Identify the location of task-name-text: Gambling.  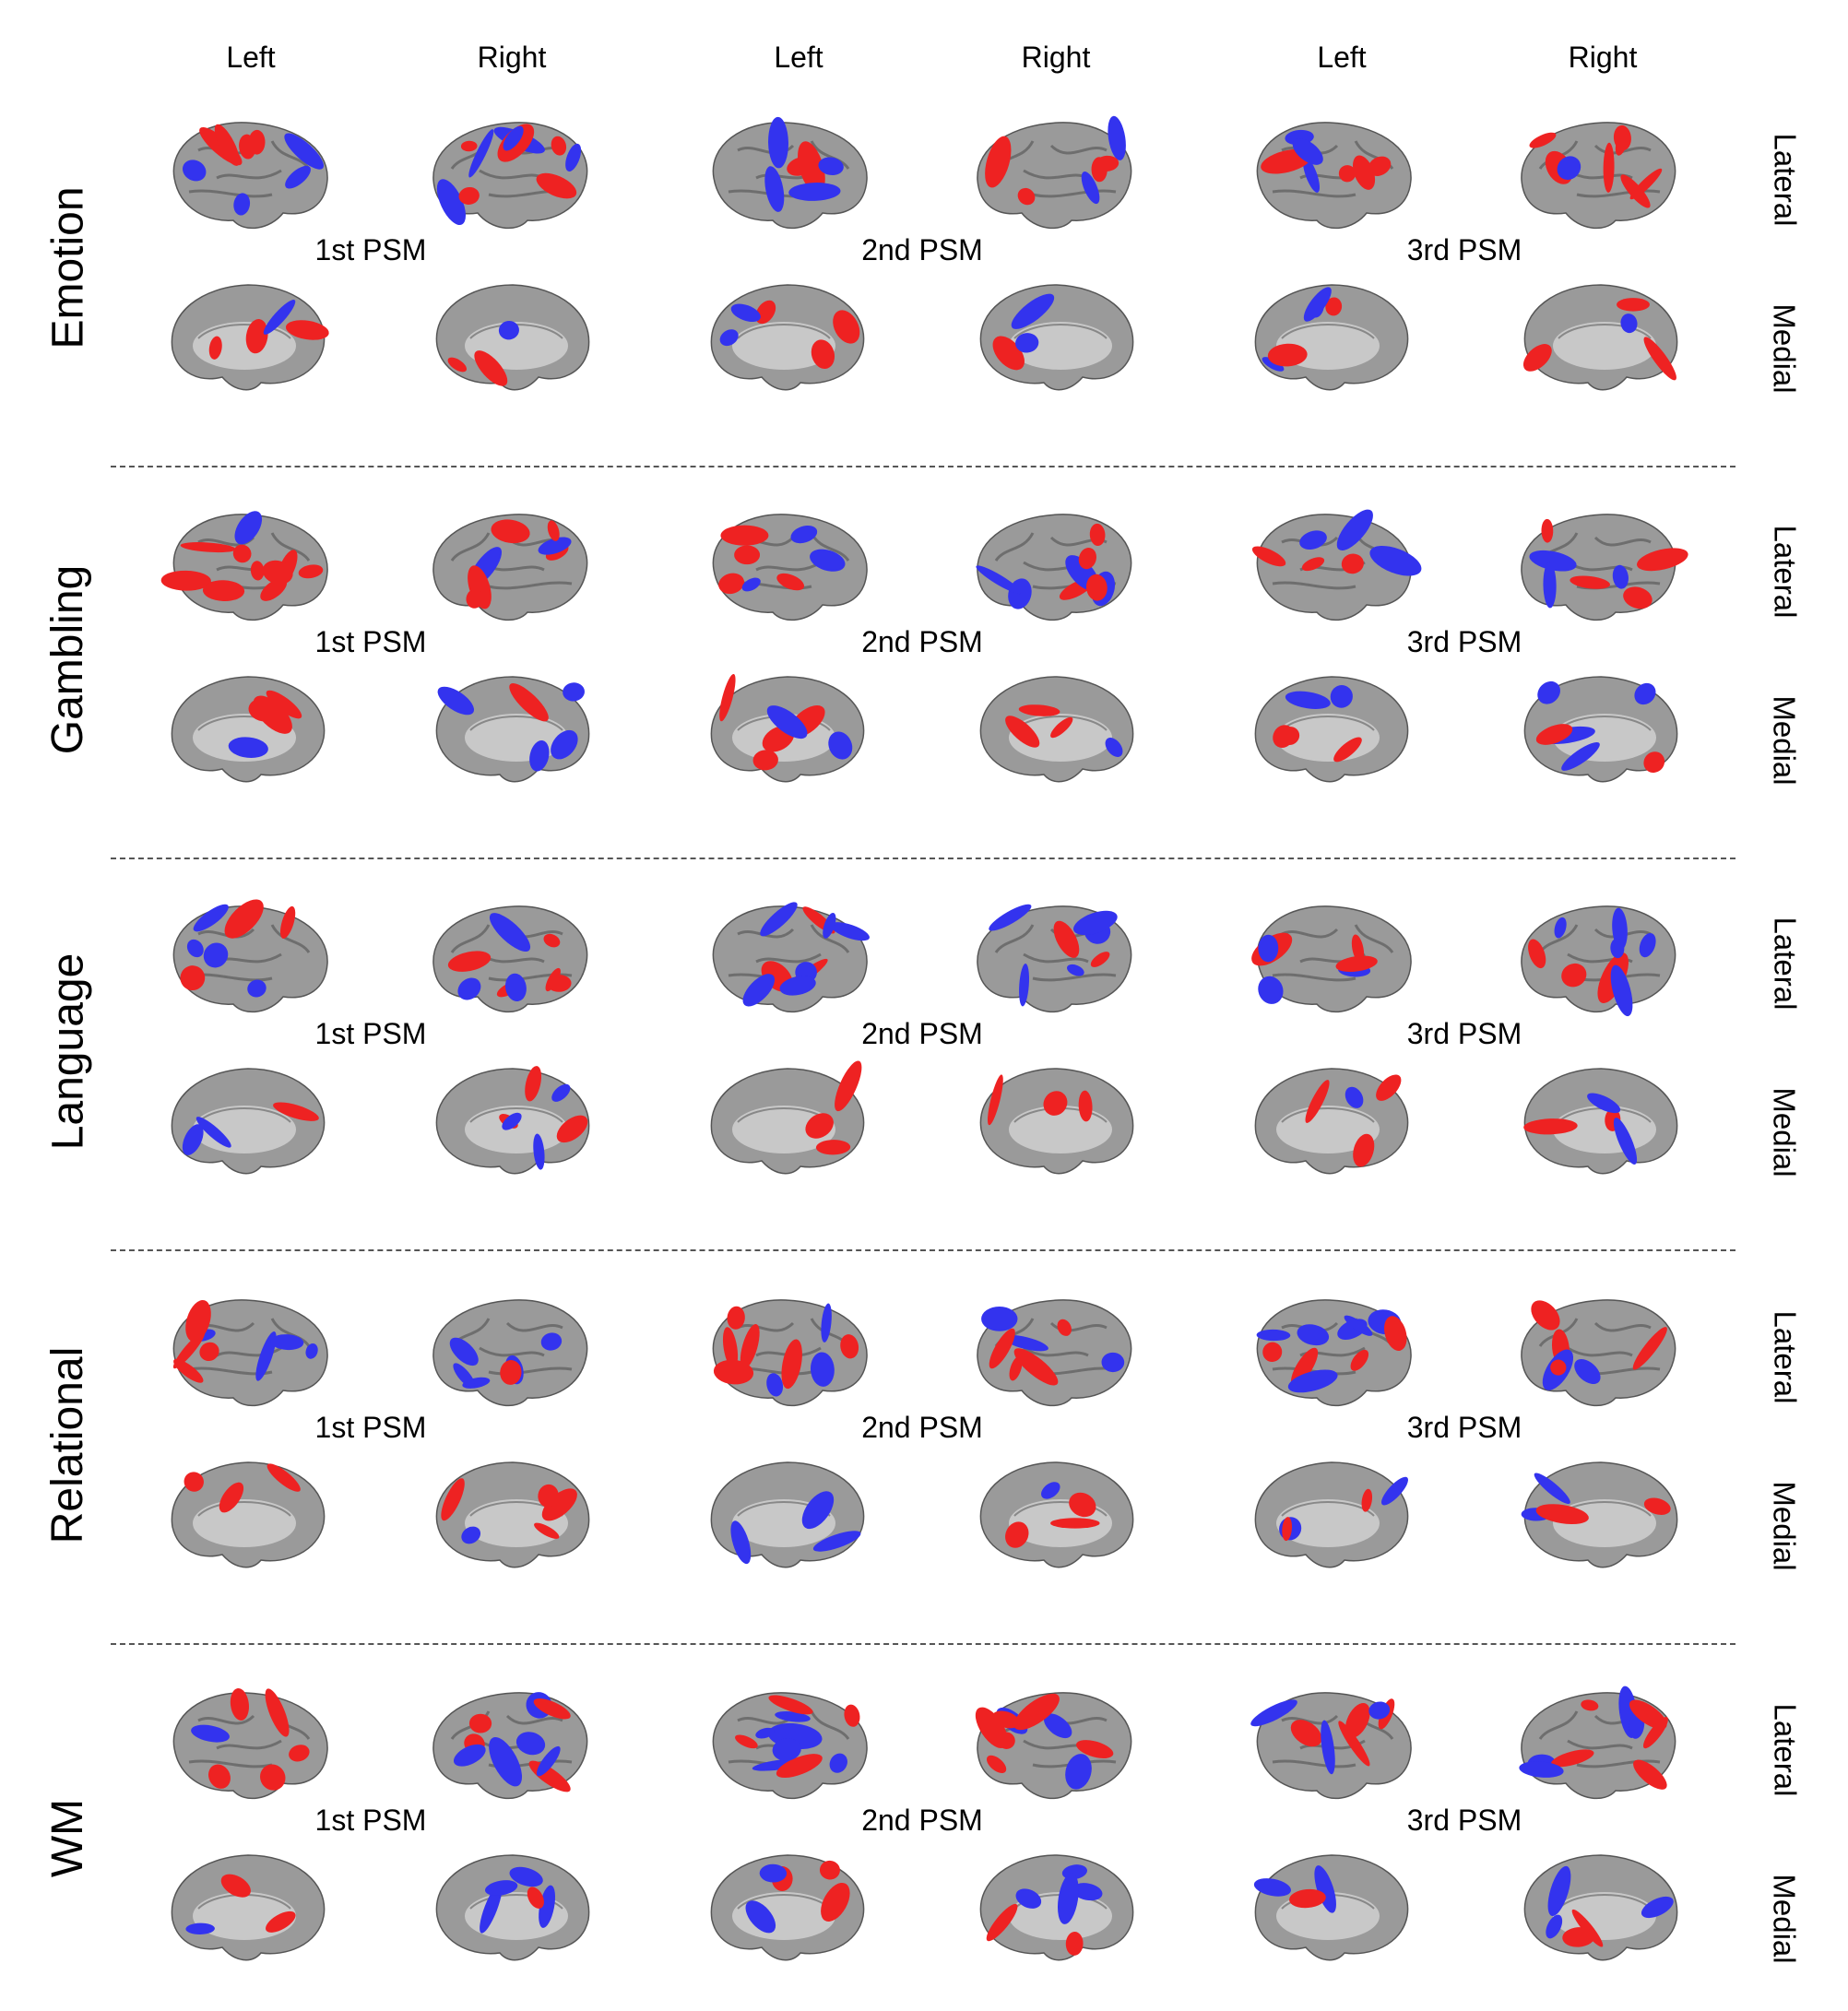
(68, 659).